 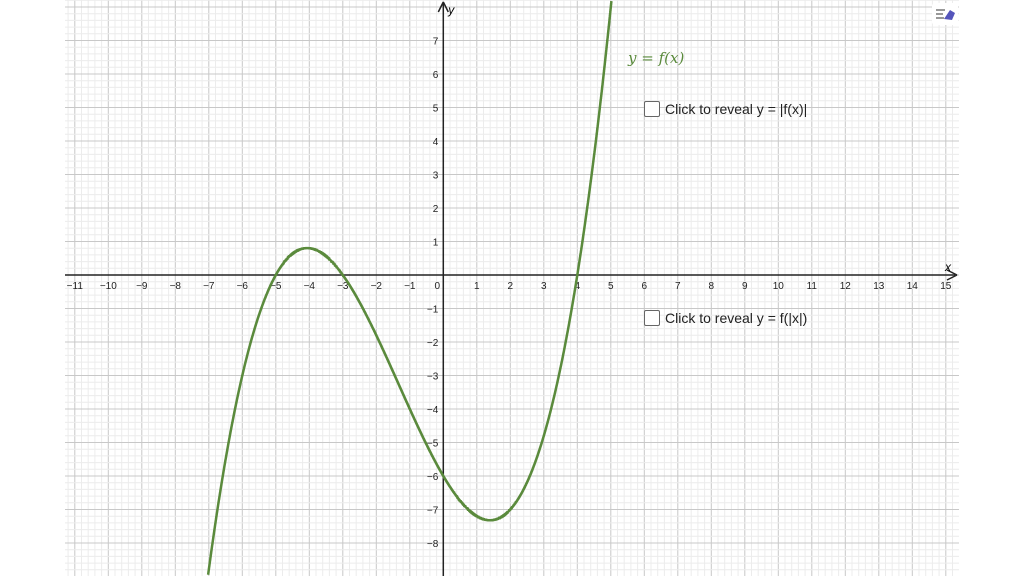 What do you see at coordinates (879, 286) in the screenshot?
I see `x-tick-label: 13` at bounding box center [879, 286].